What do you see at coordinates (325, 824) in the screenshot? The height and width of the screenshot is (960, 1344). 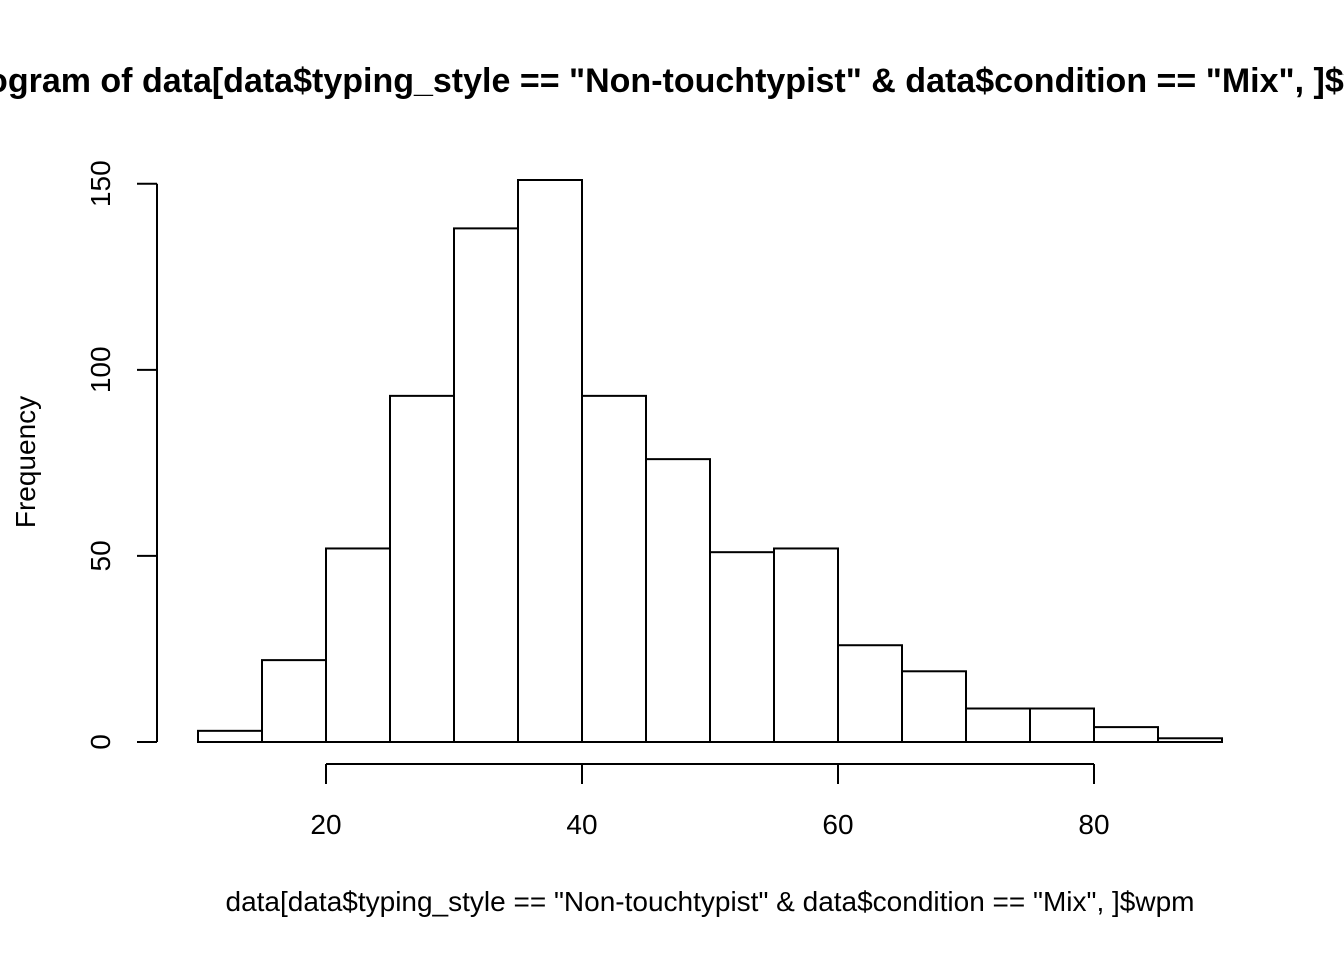 I see `x-tick-label: 20` at bounding box center [325, 824].